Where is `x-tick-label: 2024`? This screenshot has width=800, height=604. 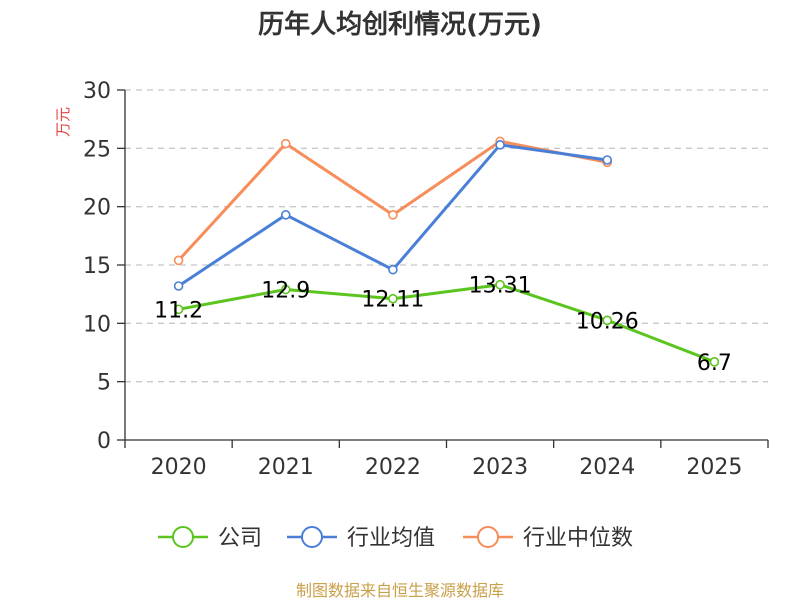 x-tick-label: 2024 is located at coordinates (607, 467).